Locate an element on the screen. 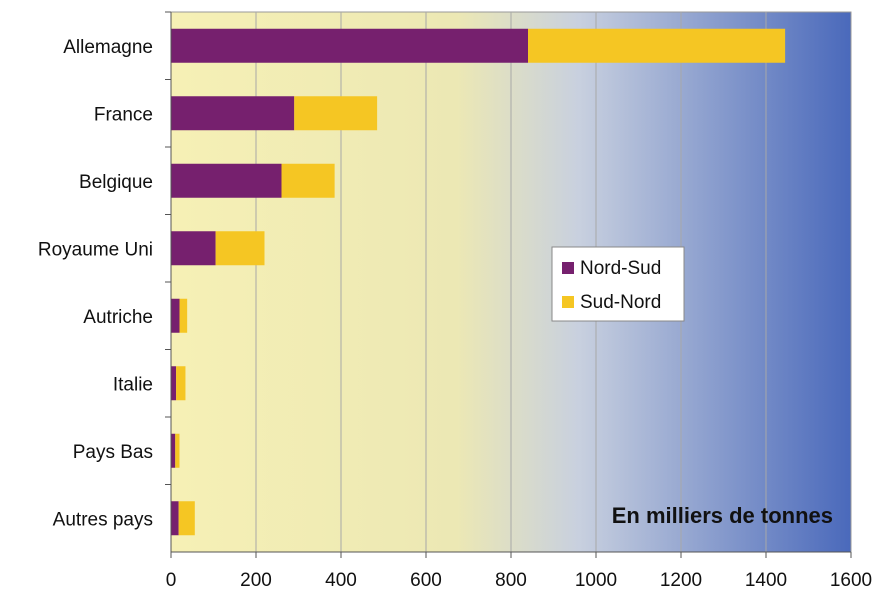 The image size is (875, 602). legend: Nord-Sud Sud-Nord is located at coordinates (618, 284).